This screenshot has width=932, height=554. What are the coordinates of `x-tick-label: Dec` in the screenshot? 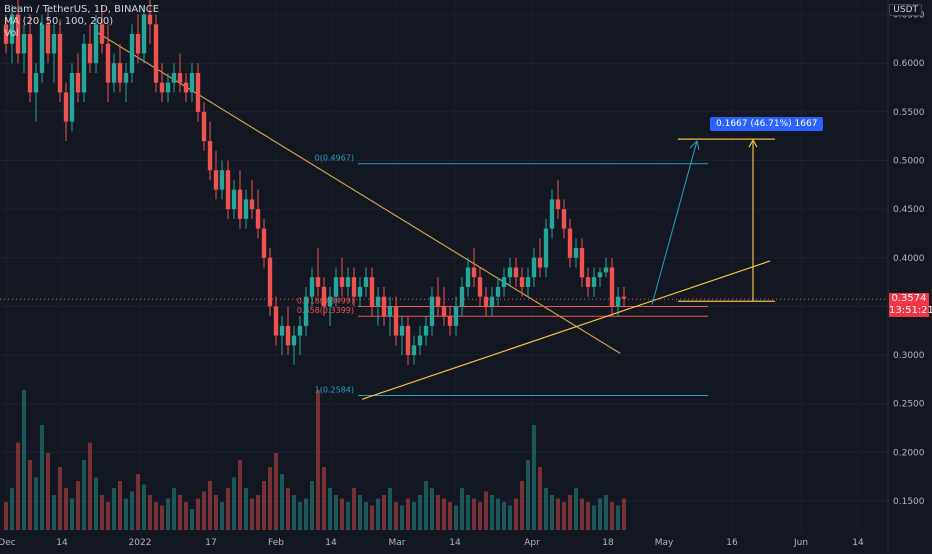 It's located at (8, 543).